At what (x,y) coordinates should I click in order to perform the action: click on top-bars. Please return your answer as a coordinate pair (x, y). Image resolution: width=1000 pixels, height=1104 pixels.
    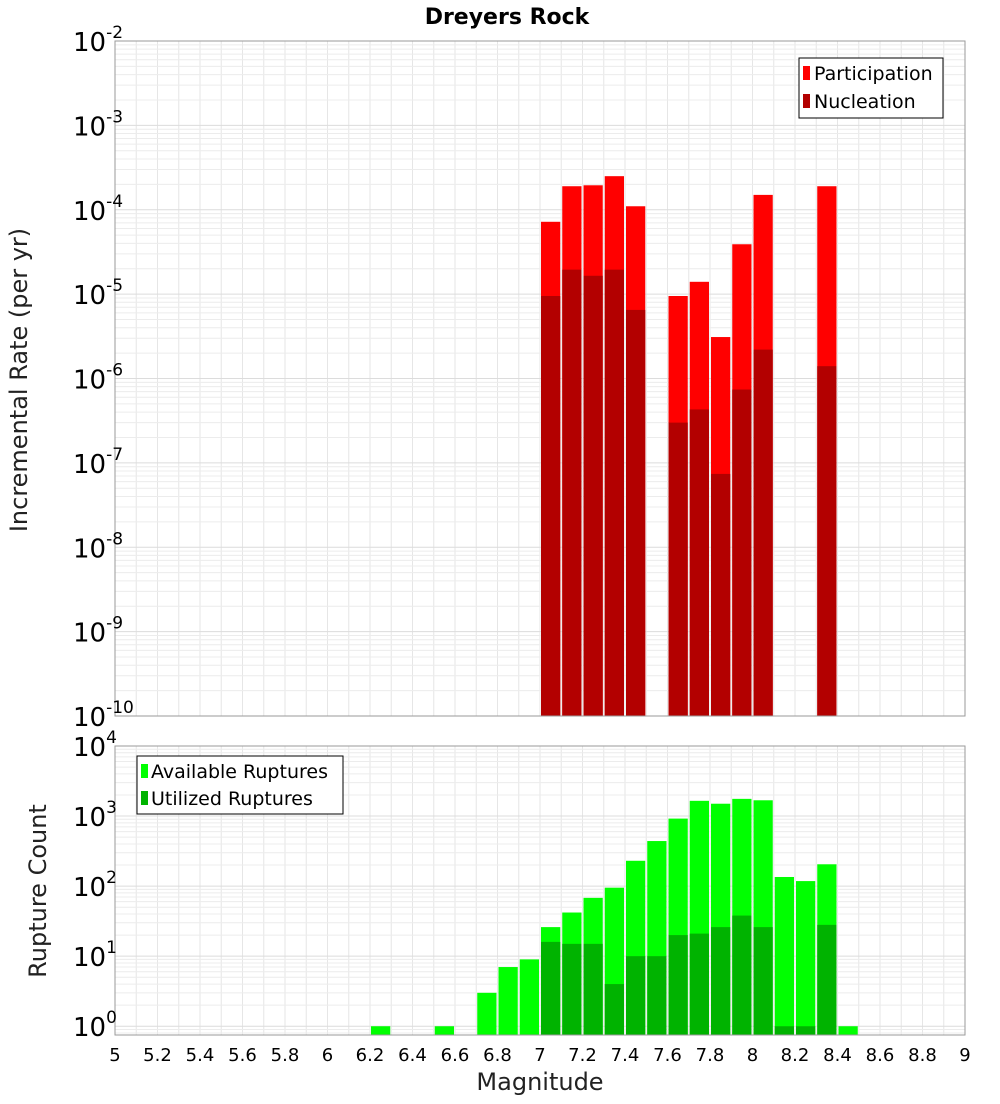
    Looking at the image, I should click on (689, 446).